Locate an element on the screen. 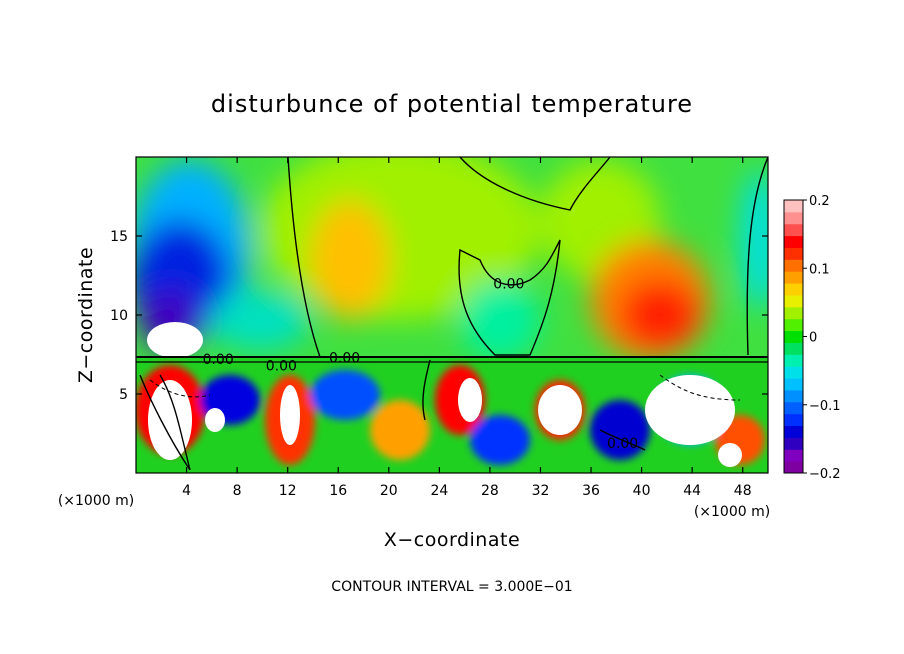 The height and width of the screenshot is (654, 904). colorbar-tick-label: −0.1 is located at coordinates (825, 406).